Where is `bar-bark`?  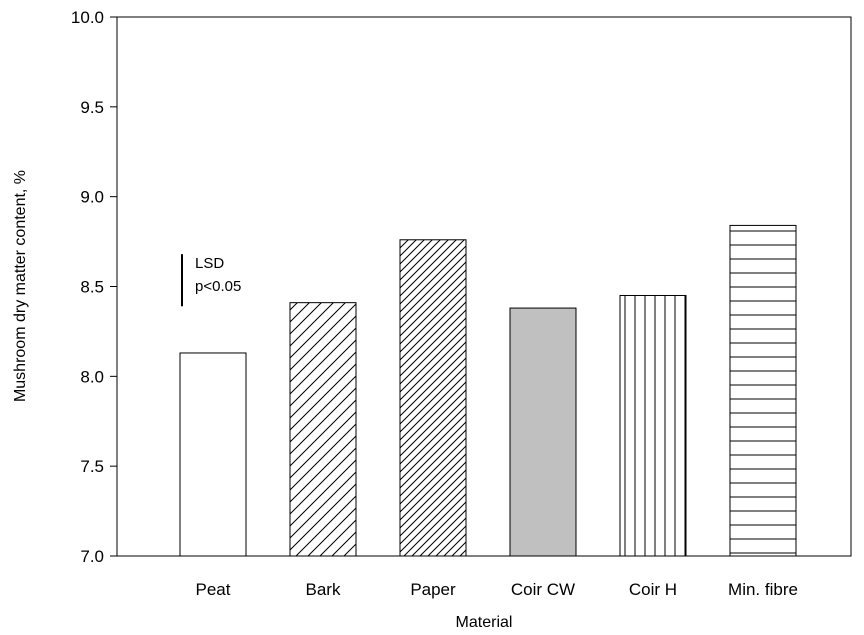 bar-bark is located at coordinates (323, 429).